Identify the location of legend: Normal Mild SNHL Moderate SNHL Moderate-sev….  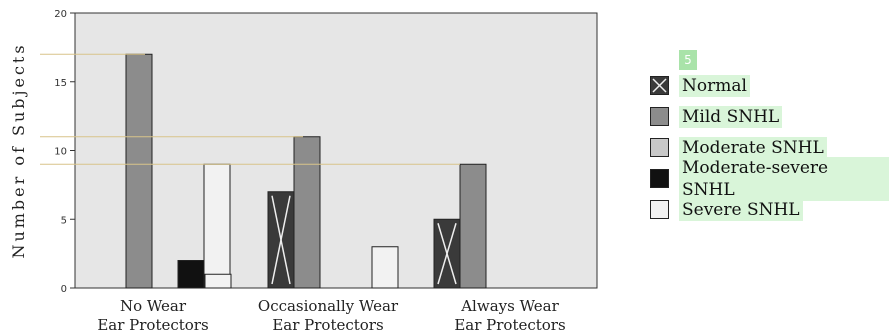
(769, 147).